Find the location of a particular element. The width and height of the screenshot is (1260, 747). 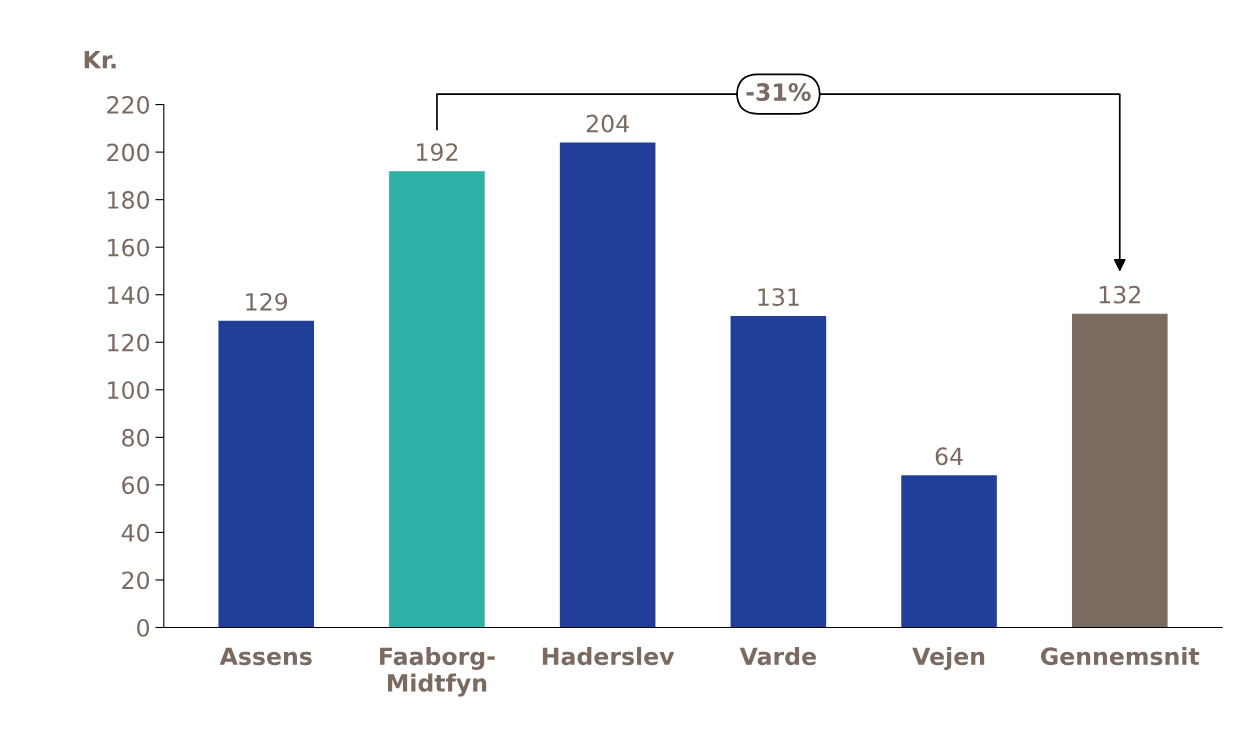

data-label: 129 is located at coordinates (267, 301).